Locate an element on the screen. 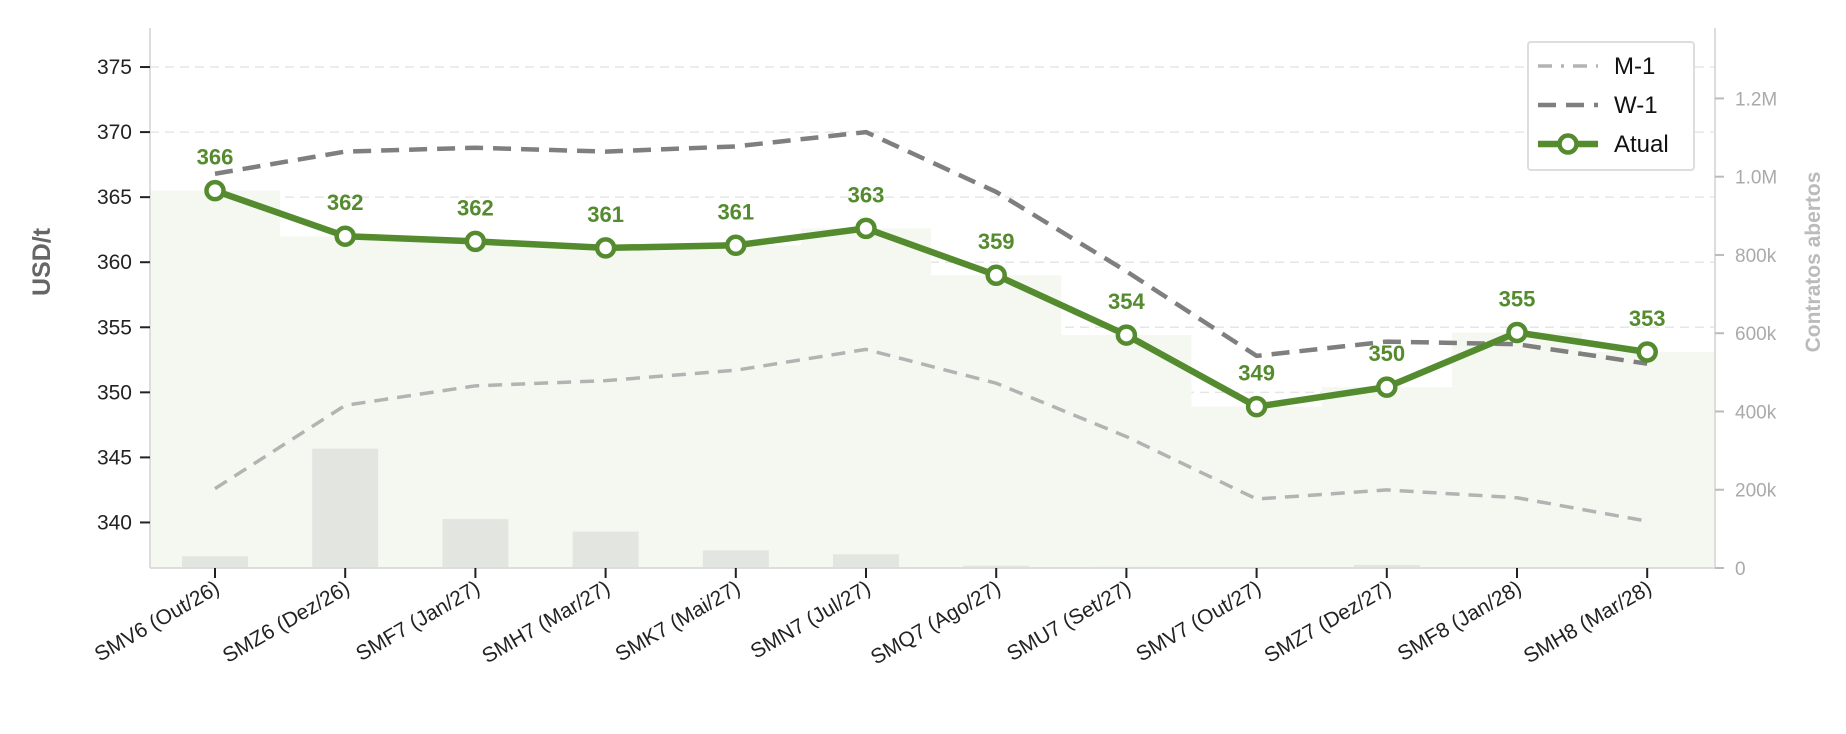  legend-label: W-1 is located at coordinates (1636, 105).